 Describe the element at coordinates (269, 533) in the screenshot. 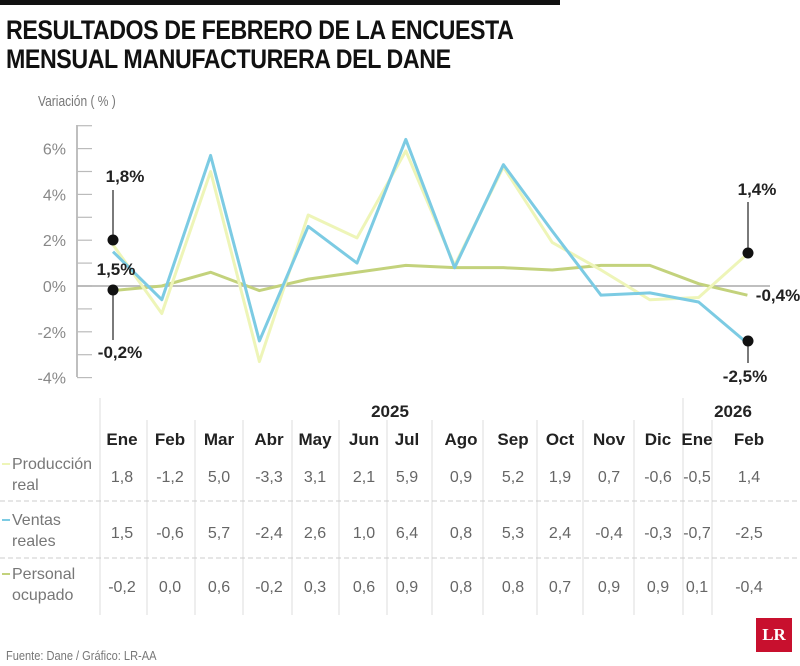

I see `table-cell: -2,4` at that location.